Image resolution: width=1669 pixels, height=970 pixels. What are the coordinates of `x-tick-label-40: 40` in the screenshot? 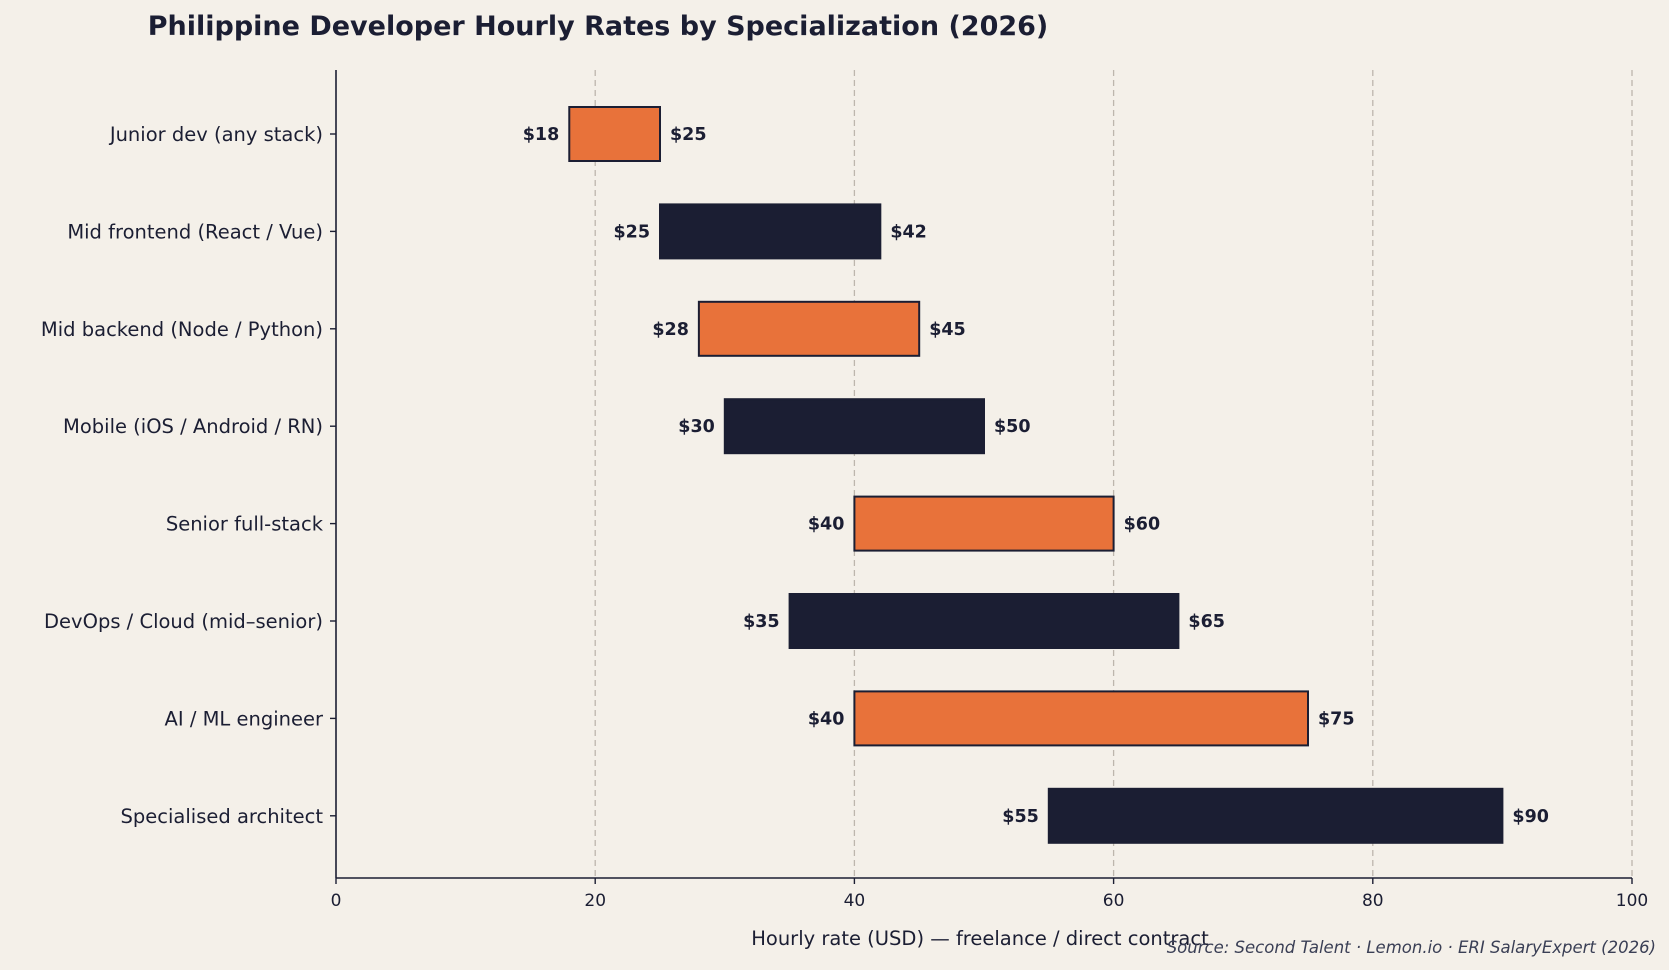 It's located at (855, 901).